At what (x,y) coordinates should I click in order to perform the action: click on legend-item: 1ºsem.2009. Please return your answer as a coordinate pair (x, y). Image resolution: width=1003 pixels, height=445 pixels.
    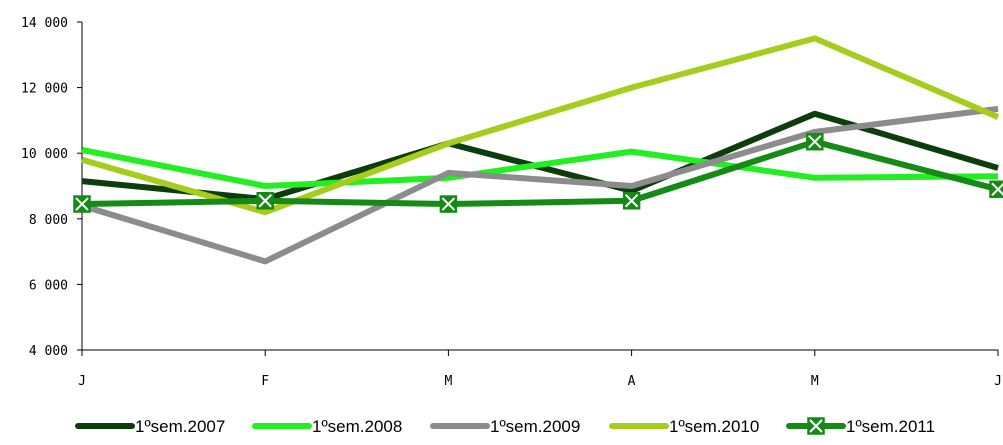
    Looking at the image, I should click on (506, 426).